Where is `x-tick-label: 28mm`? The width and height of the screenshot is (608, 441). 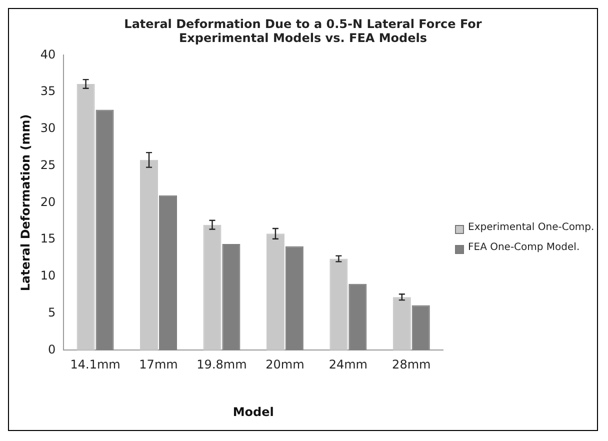
x-tick-label: 28mm is located at coordinates (411, 365).